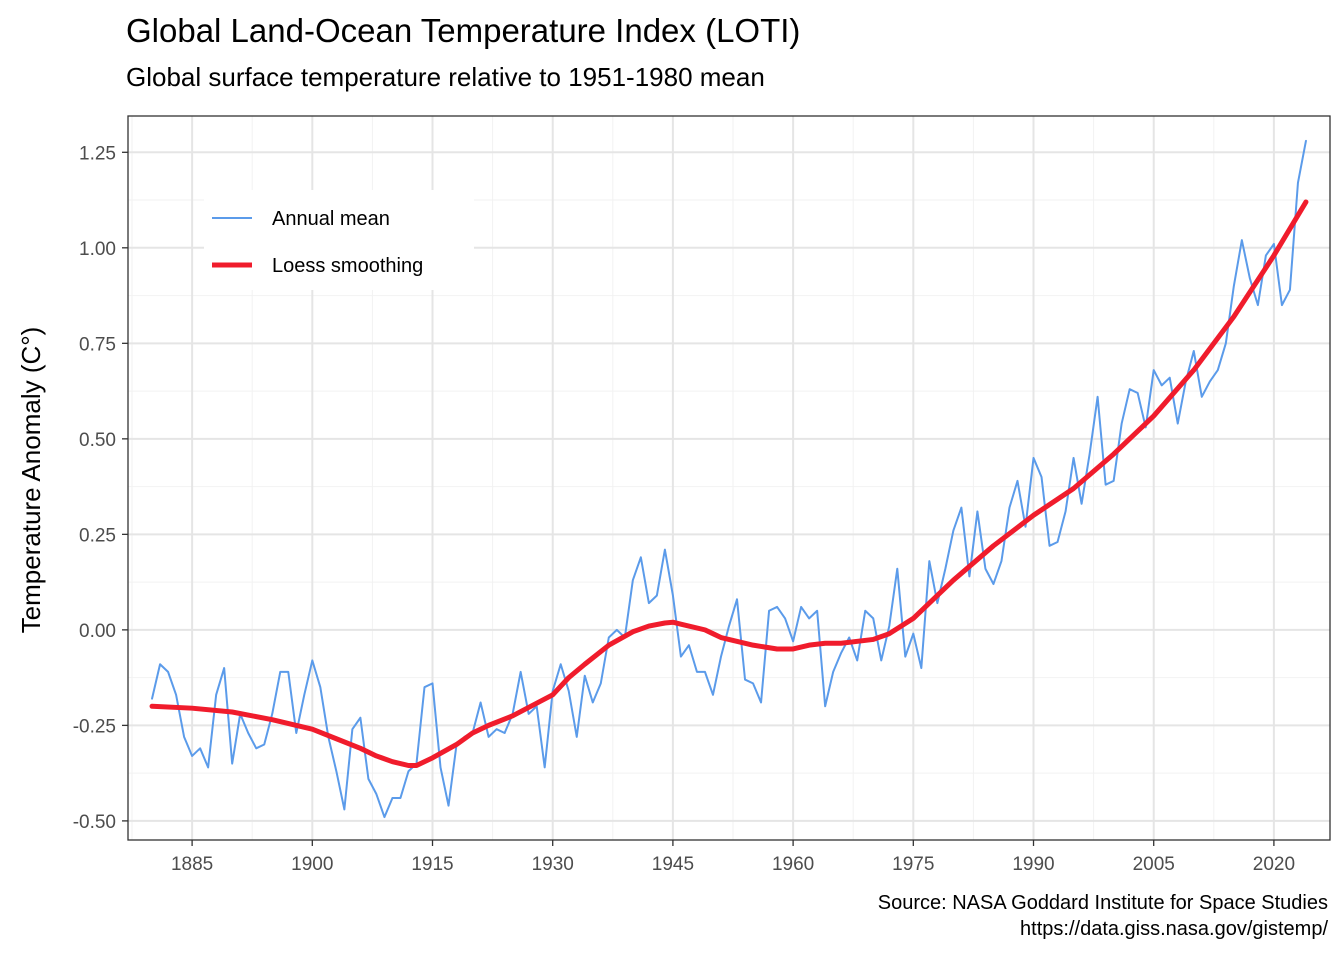  What do you see at coordinates (793, 864) in the screenshot?
I see `x-tick-label: 1960` at bounding box center [793, 864].